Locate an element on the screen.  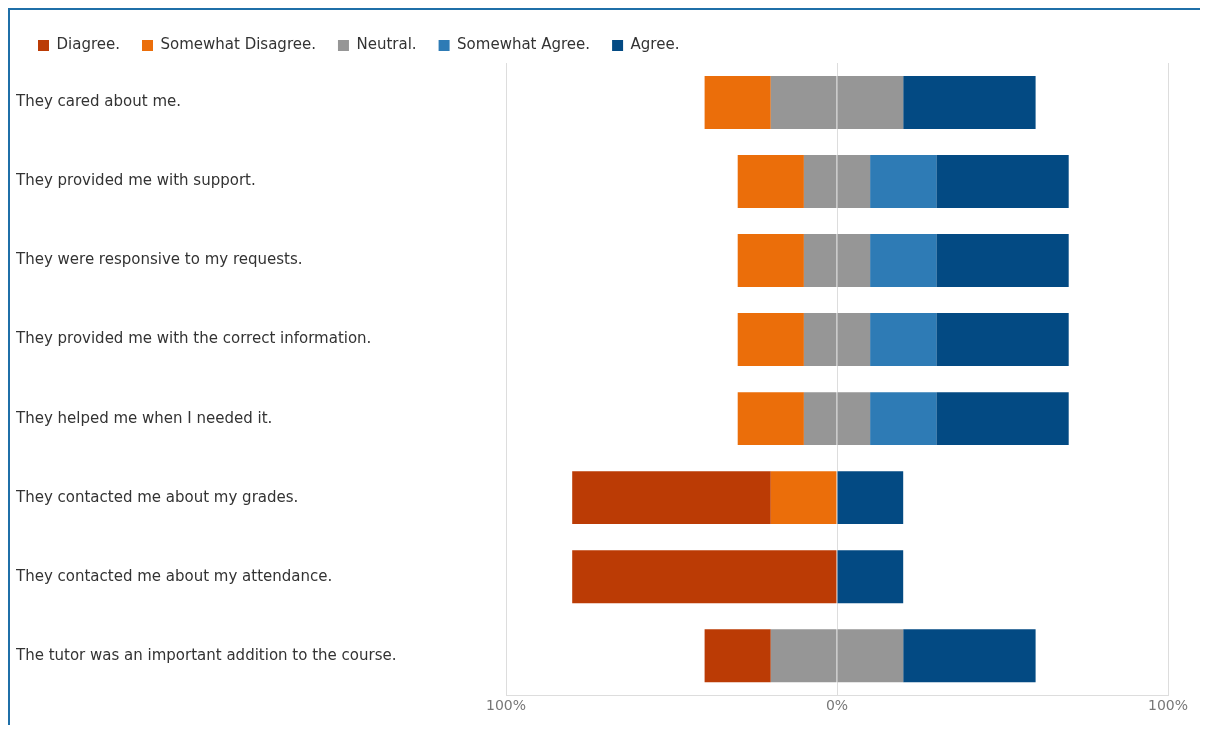
y-tick-label: They contacted me about my attendance. is located at coordinates (174, 575).